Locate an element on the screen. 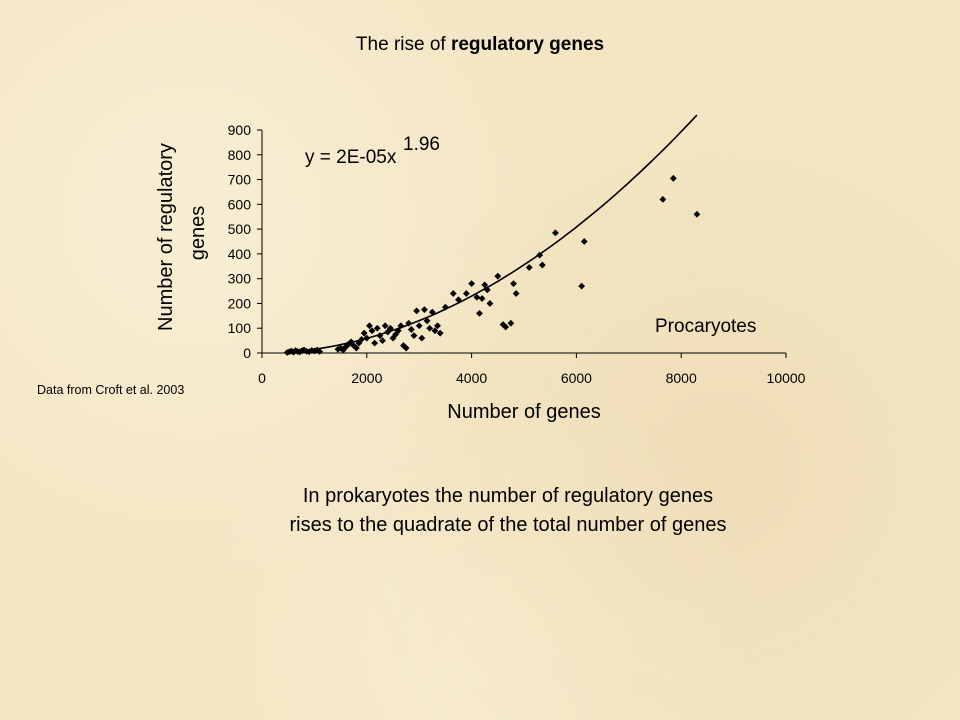  source-note: Data from Croft et al. 2003 is located at coordinates (111, 390).